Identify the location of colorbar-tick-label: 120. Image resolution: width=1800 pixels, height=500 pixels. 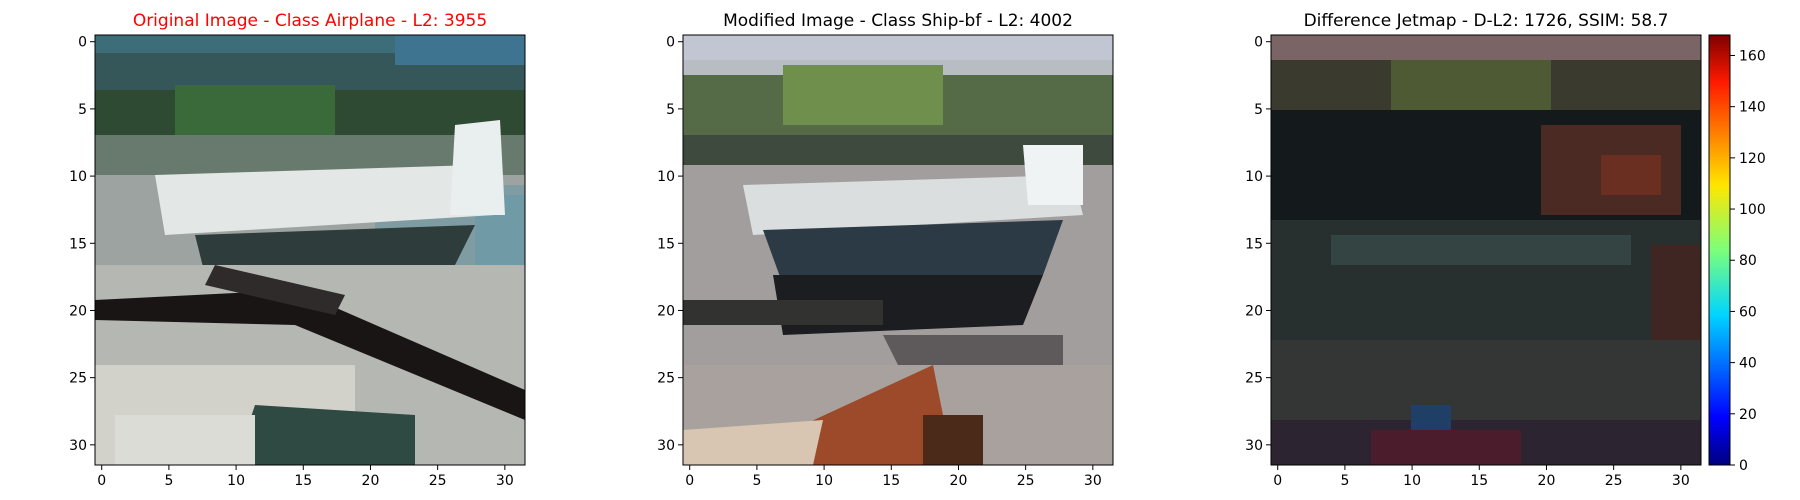
(1752, 159).